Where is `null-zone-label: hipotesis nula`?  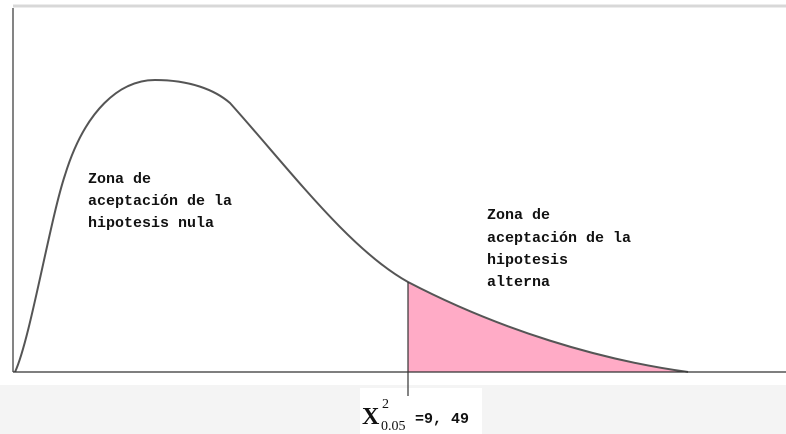 null-zone-label: hipotesis nula is located at coordinates (151, 223).